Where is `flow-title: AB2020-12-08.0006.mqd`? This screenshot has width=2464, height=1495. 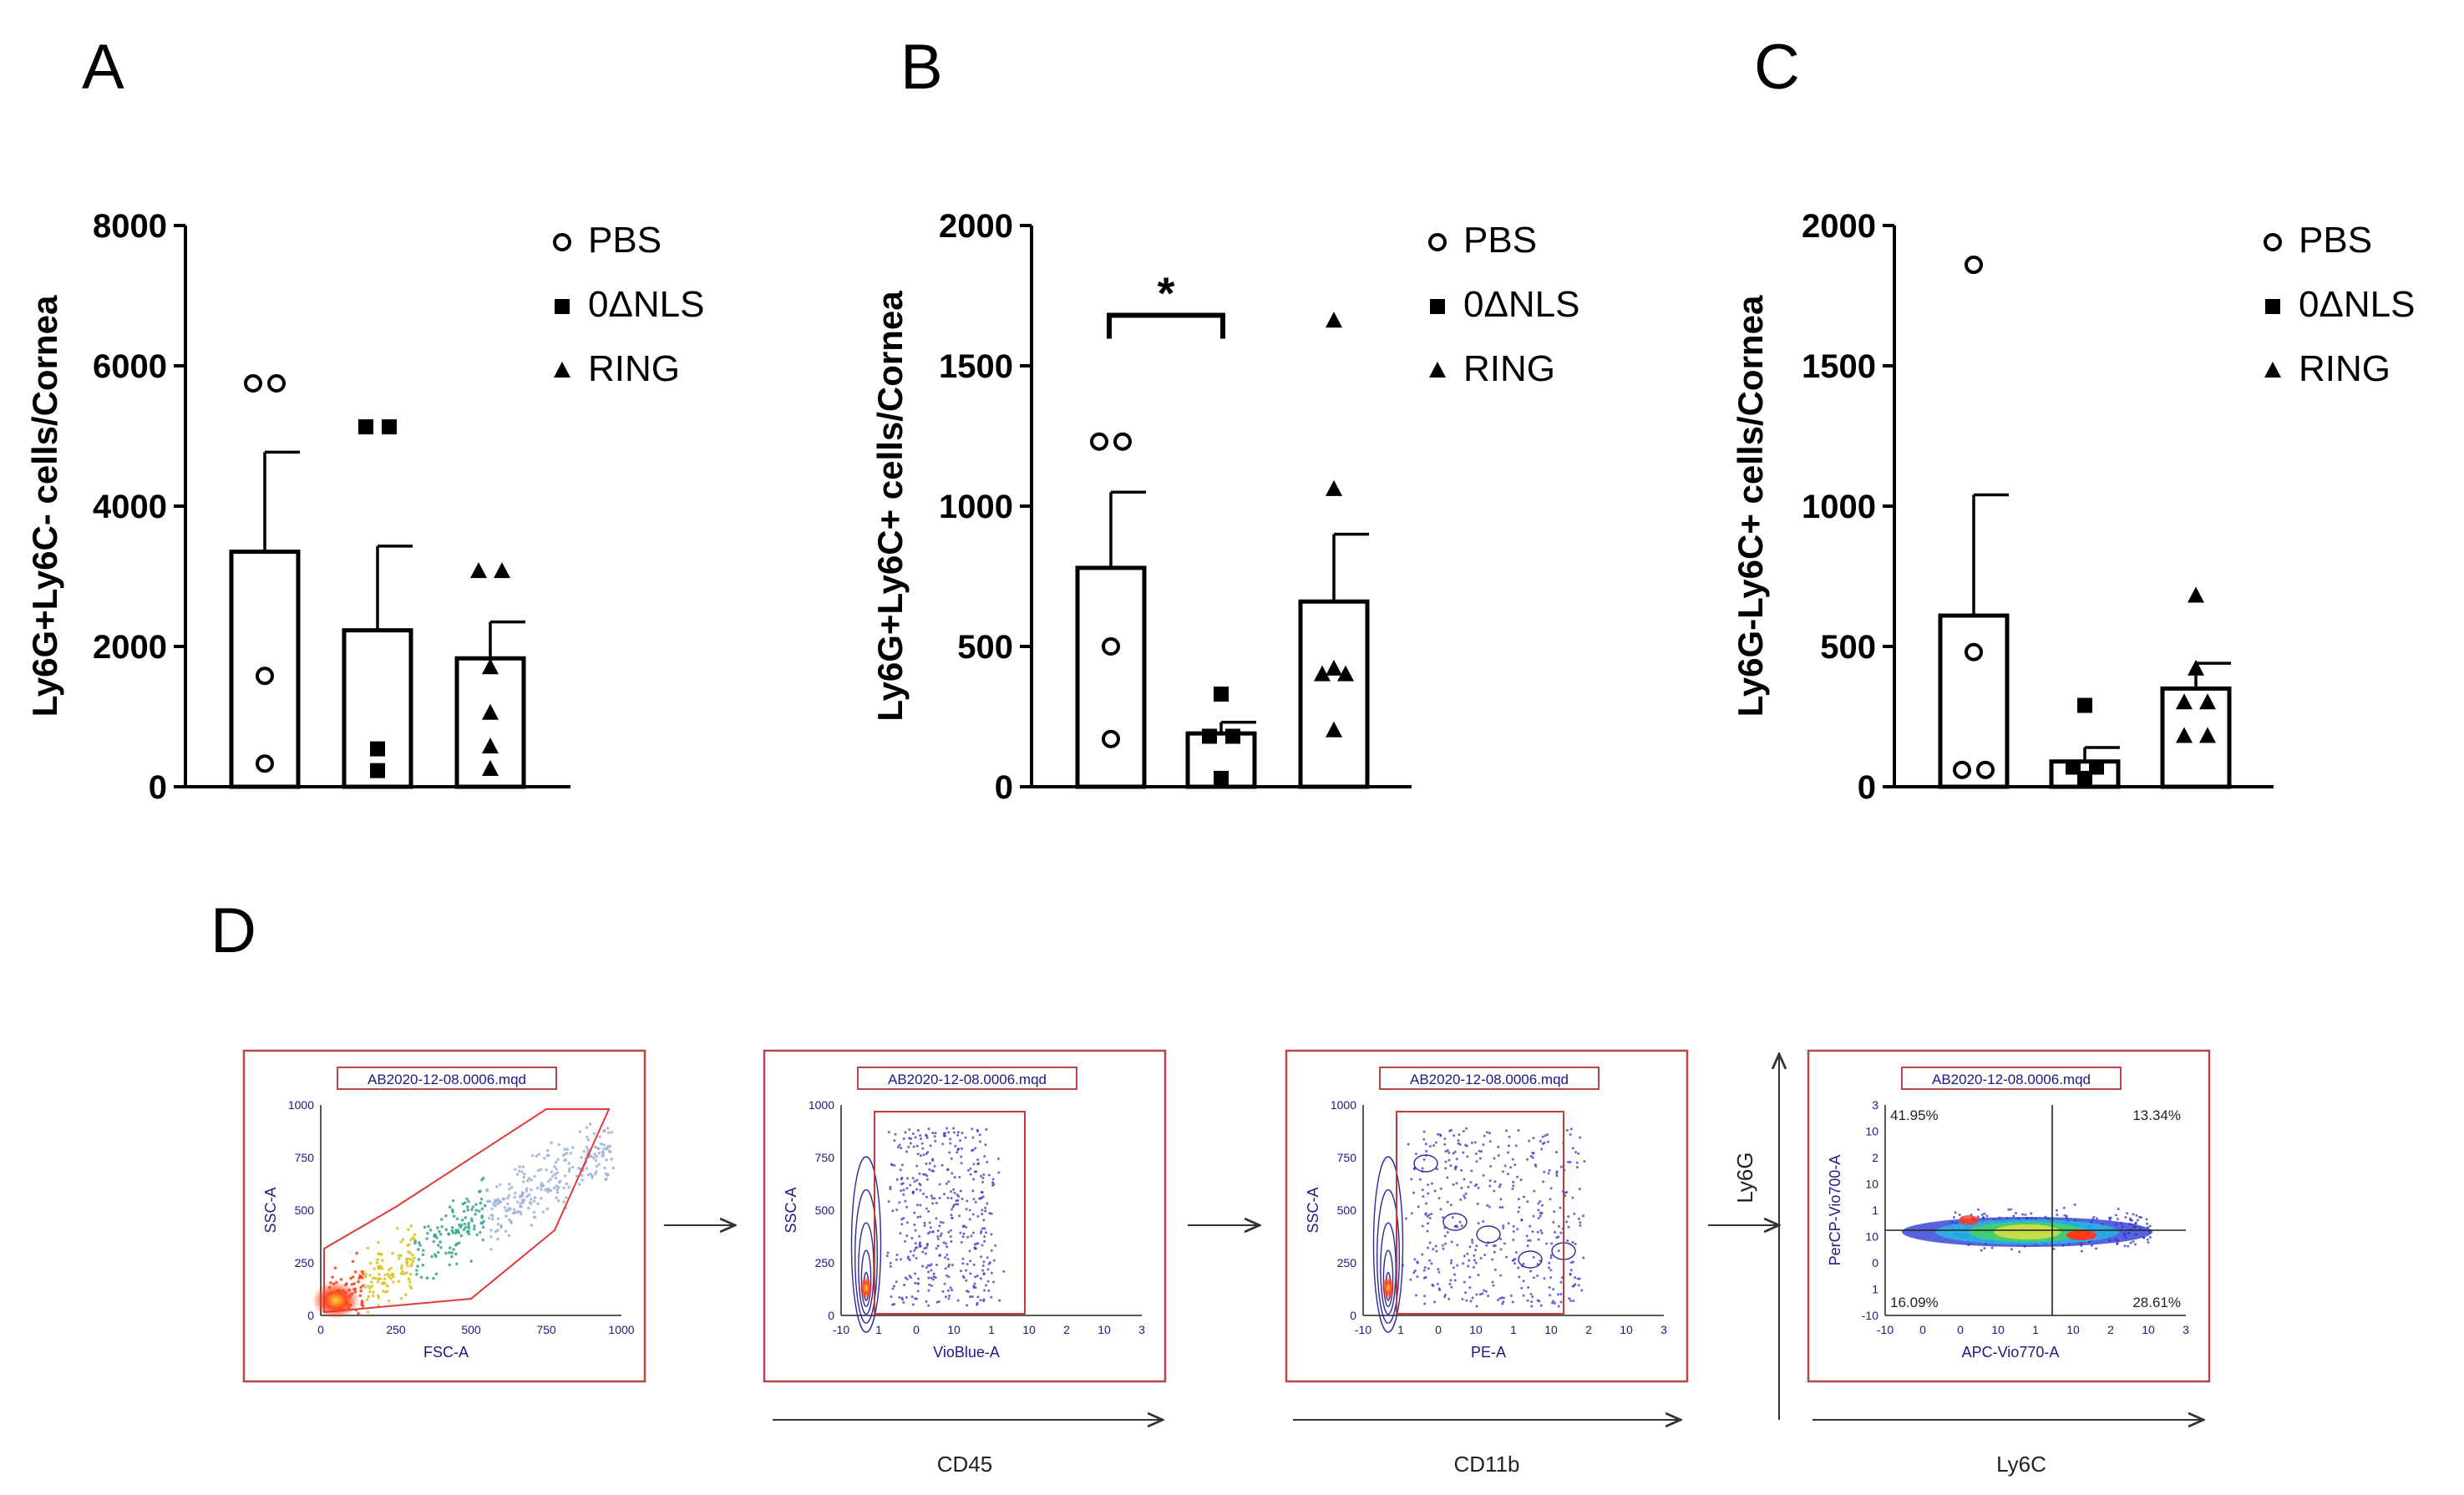 flow-title: AB2020-12-08.0006.mqd is located at coordinates (1490, 1079).